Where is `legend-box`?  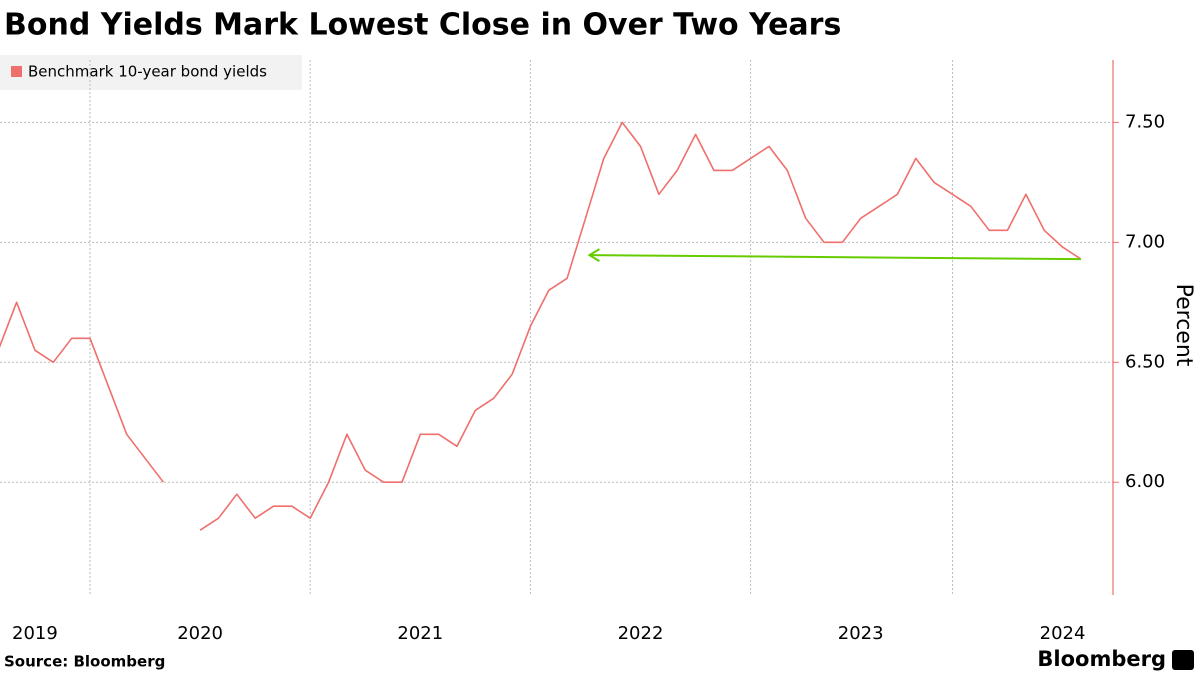 legend-box is located at coordinates (151, 72).